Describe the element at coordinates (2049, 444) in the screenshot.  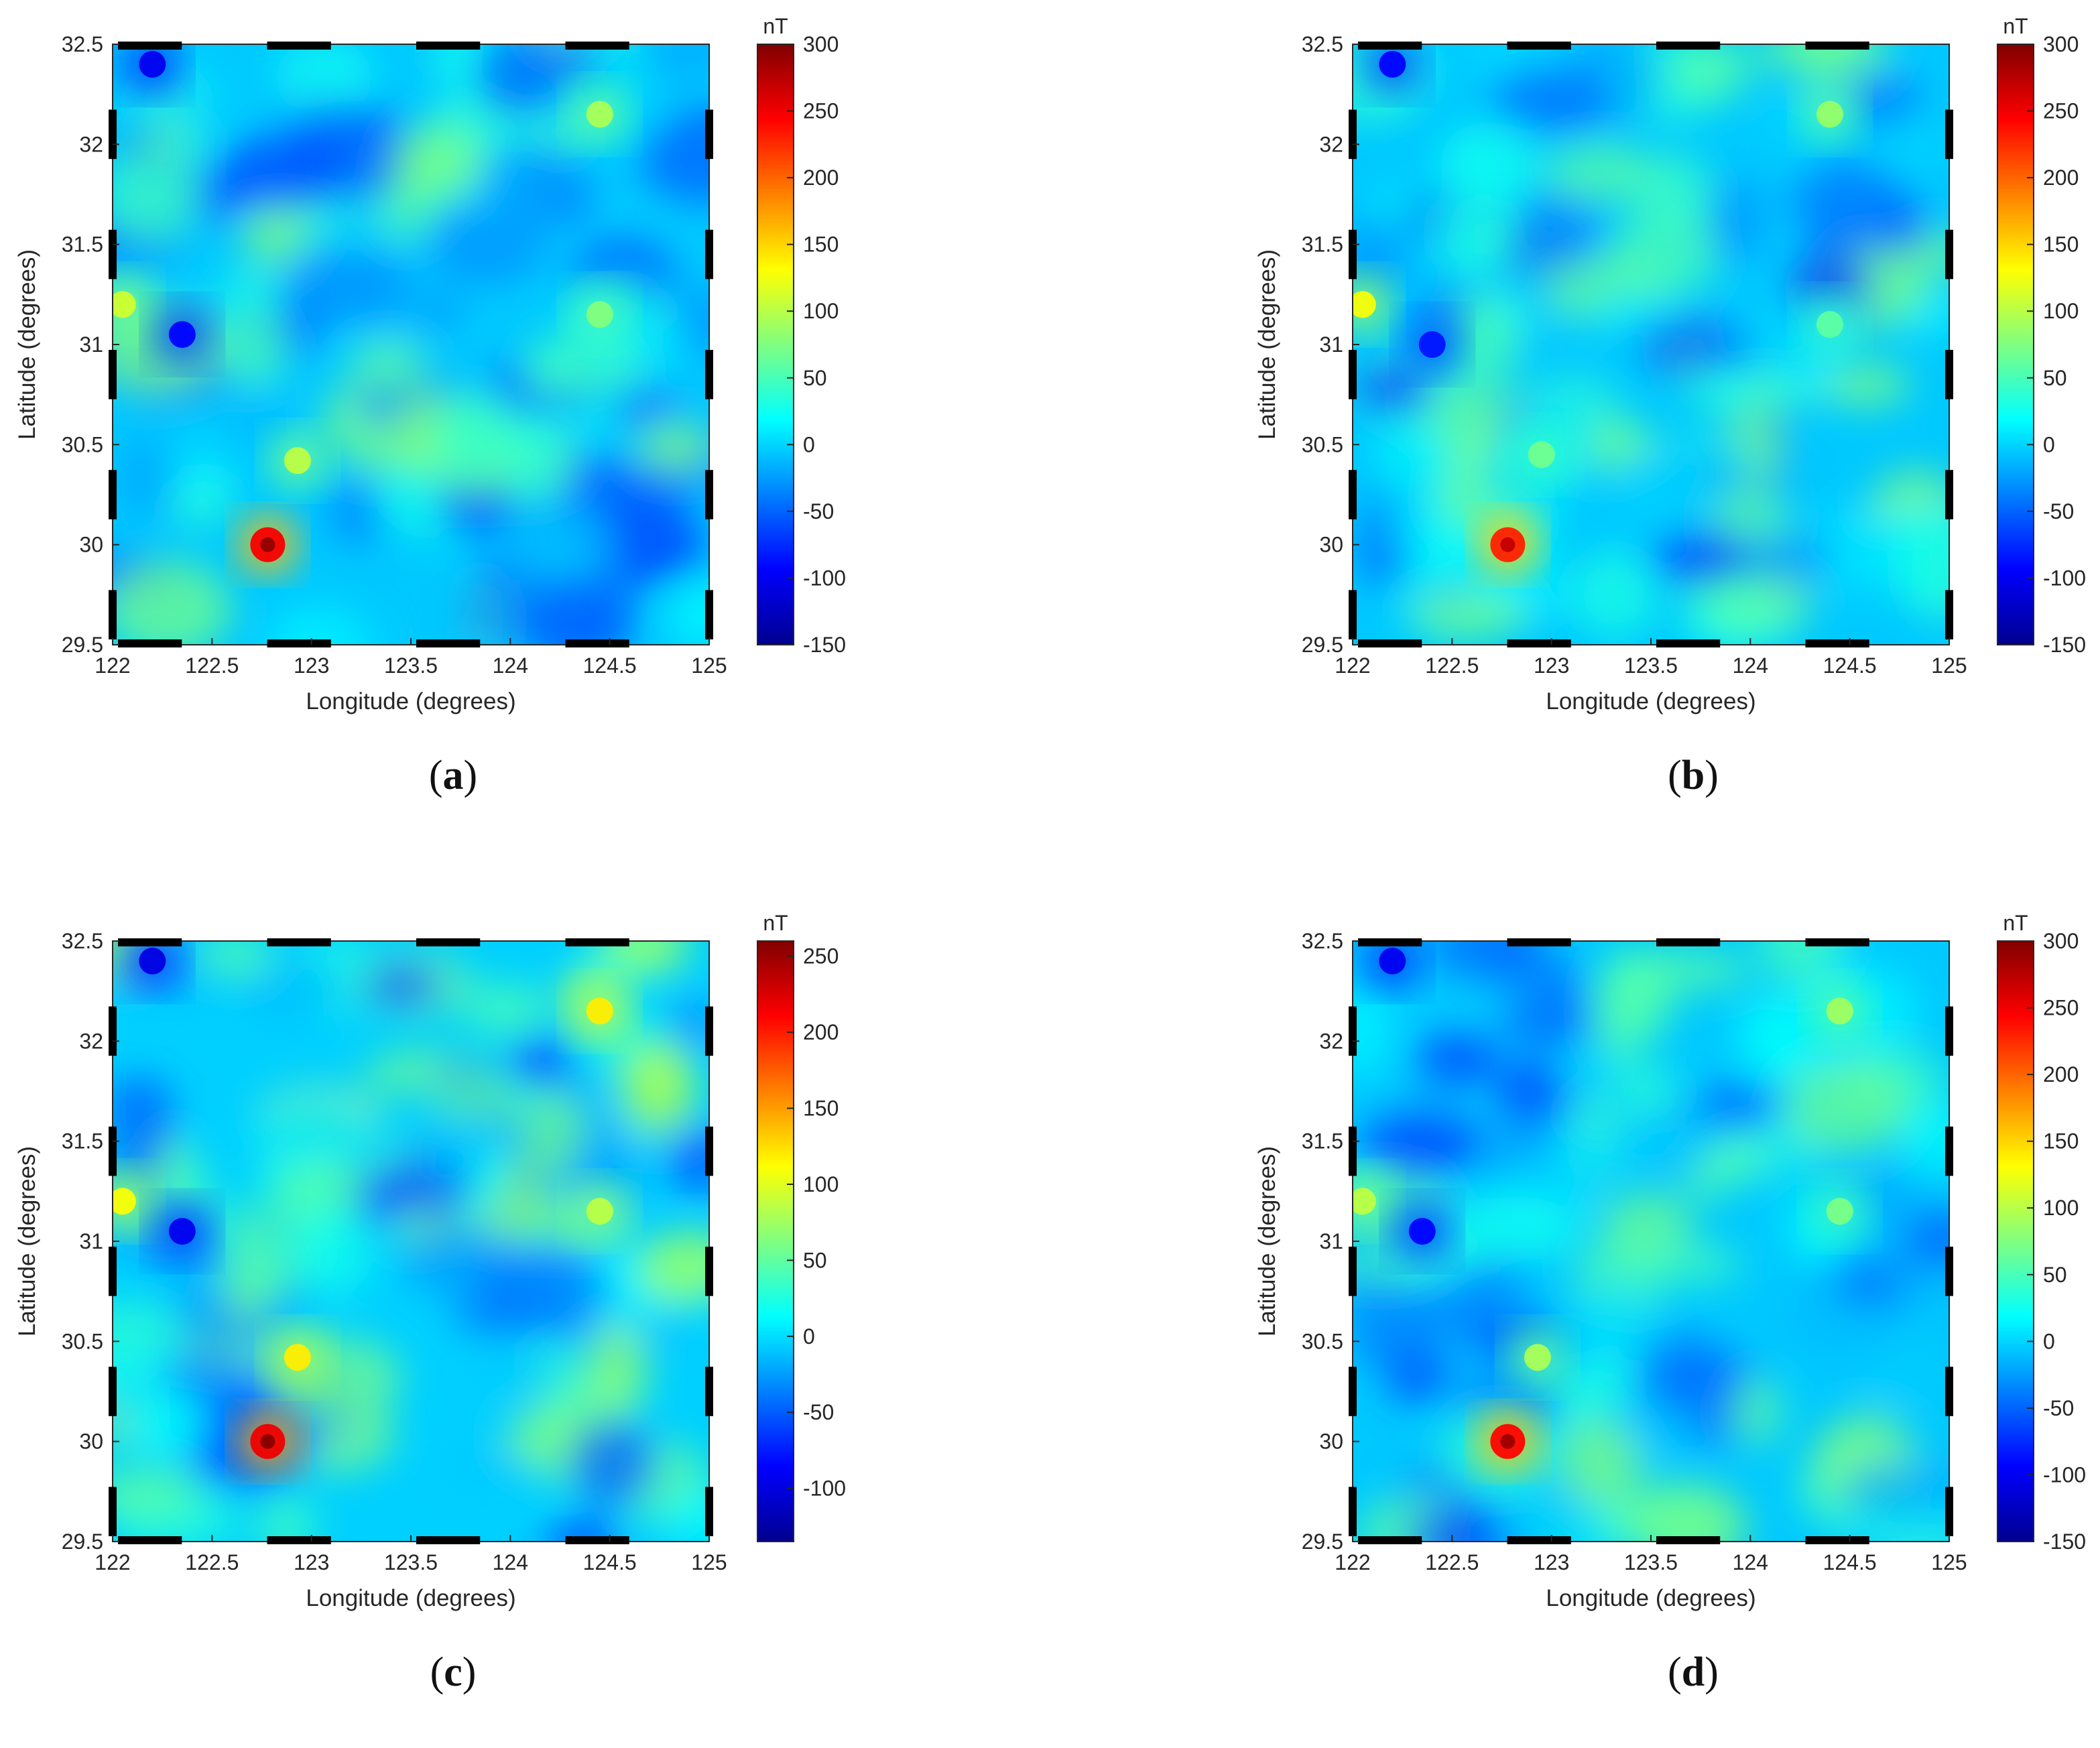
I see `colorbar-tick-label: 0` at that location.